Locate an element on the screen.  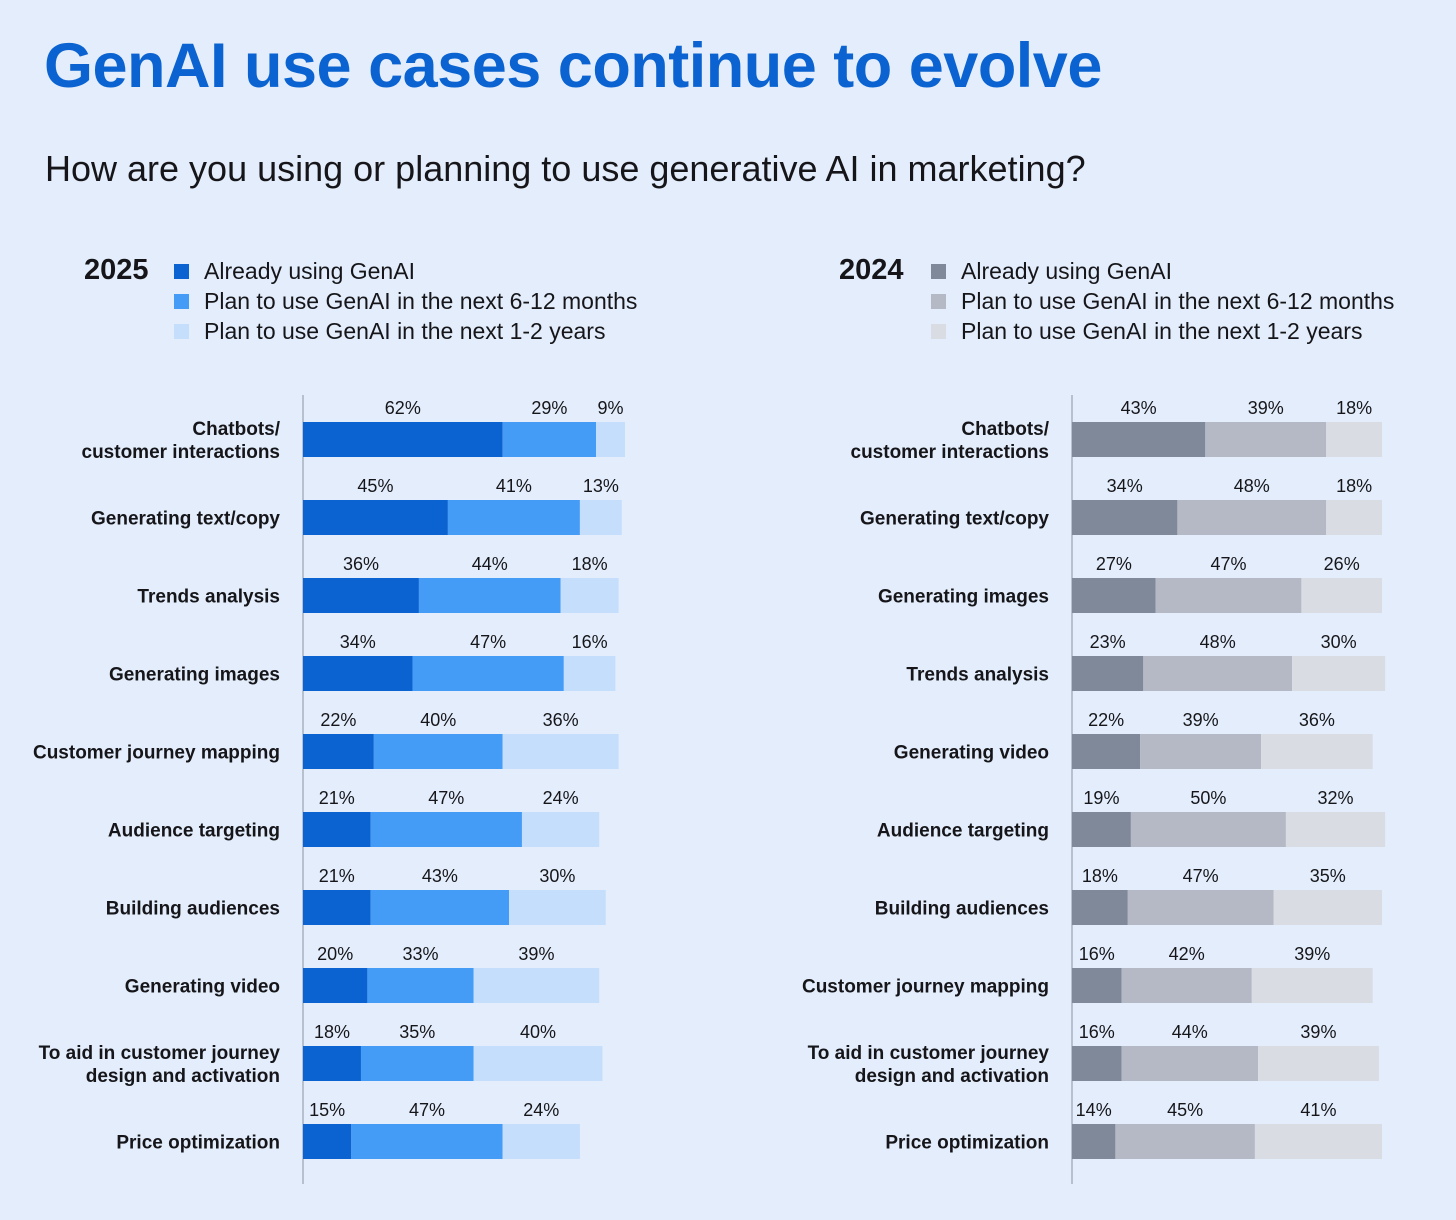
category-label: Generating text/copy is located at coordinates (185, 519).